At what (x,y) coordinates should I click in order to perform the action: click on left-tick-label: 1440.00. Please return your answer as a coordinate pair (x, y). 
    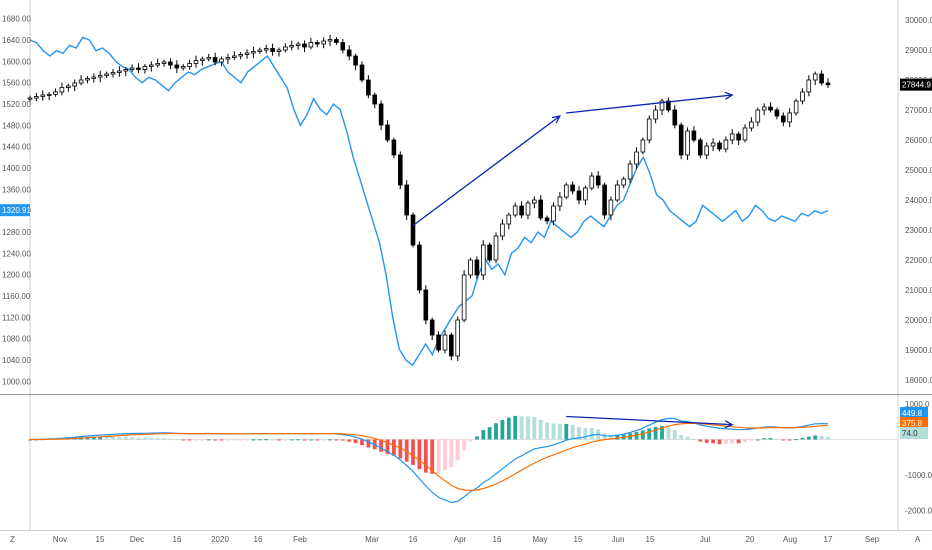
    Looking at the image, I should click on (16, 147).